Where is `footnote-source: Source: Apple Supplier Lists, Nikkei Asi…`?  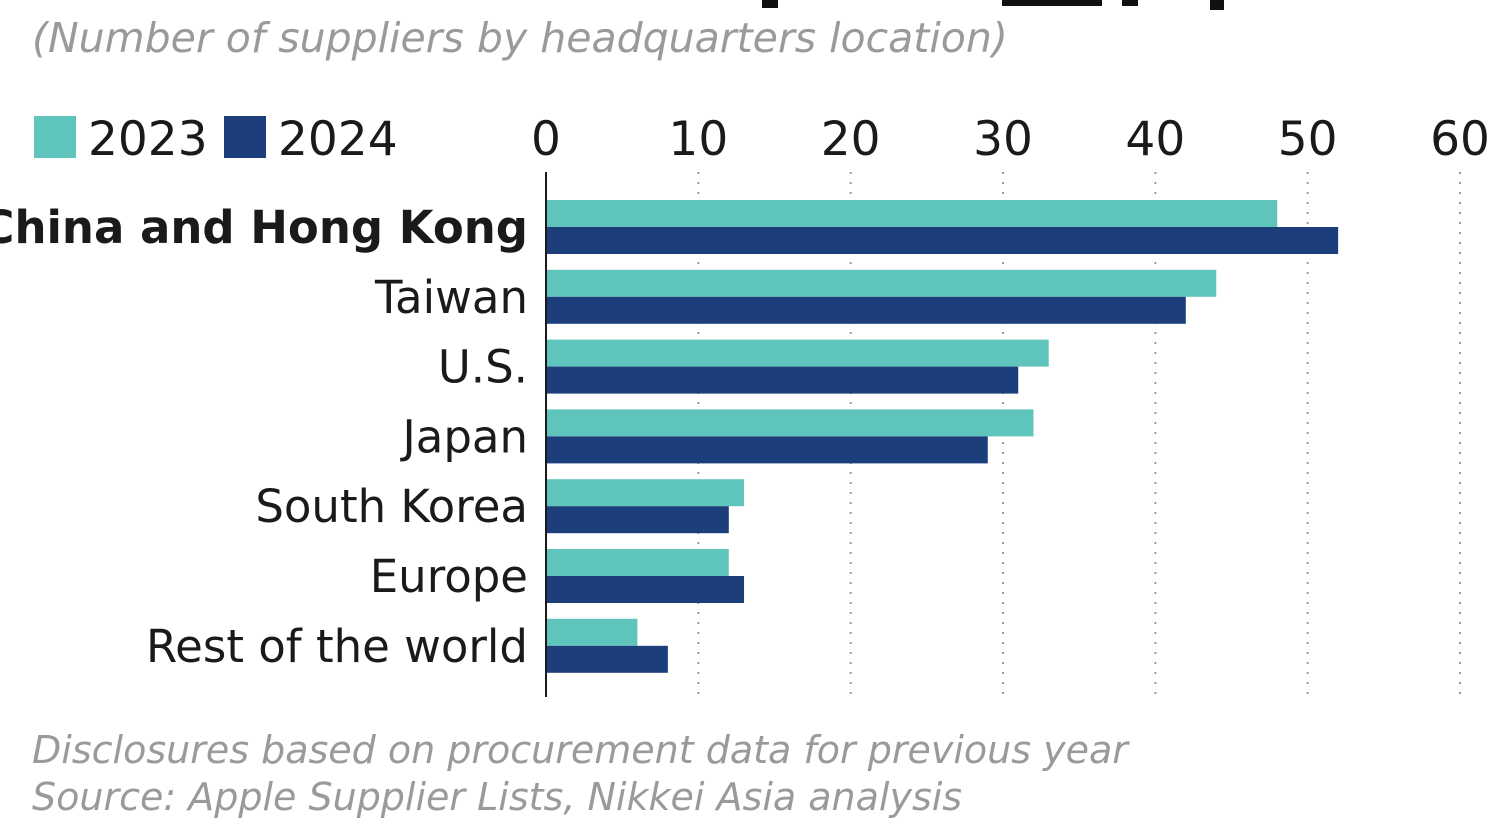
footnote-source: Source: Apple Supplier Lists, Nikkei Asi… is located at coordinates (497, 797).